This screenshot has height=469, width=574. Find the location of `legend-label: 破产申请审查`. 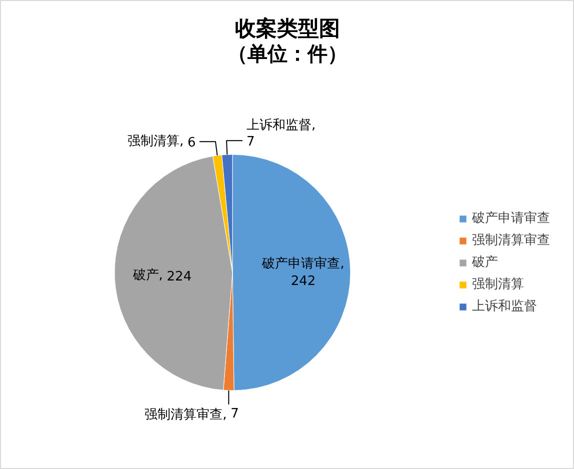

legend-label: 破产申请审查 is located at coordinates (511, 218).